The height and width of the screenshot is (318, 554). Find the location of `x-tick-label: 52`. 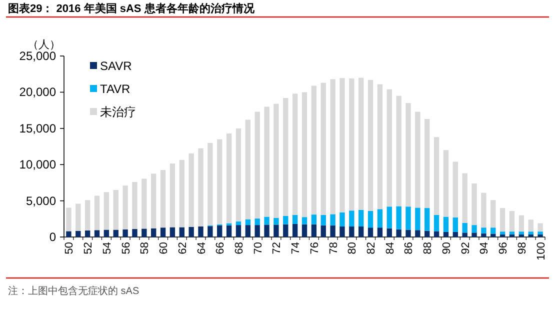

x-tick-label: 52 is located at coordinates (88, 248).